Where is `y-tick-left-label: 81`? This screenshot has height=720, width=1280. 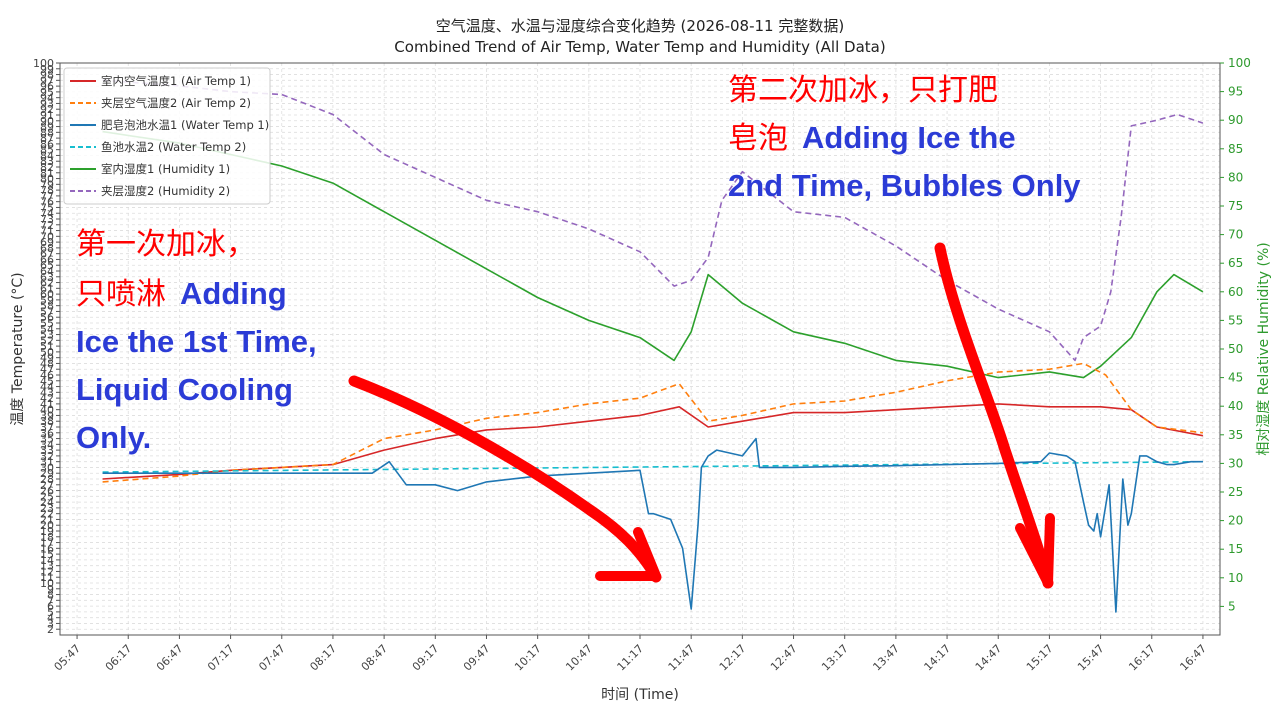 y-tick-left-label: 81 is located at coordinates (47, 173).